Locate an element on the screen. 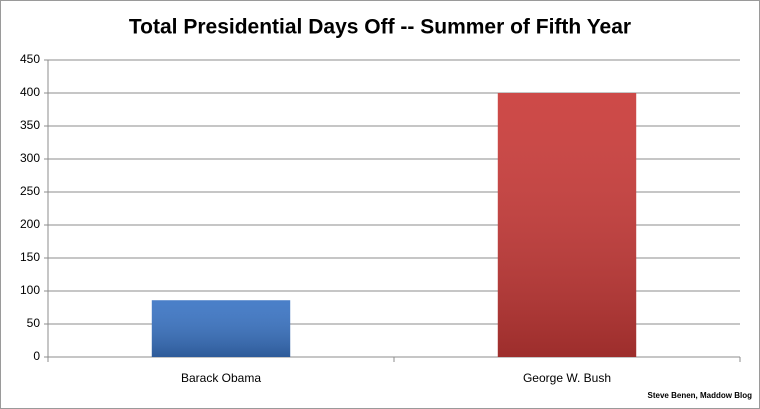 The image size is (760, 409). y-tick-label: 50 is located at coordinates (34, 323).